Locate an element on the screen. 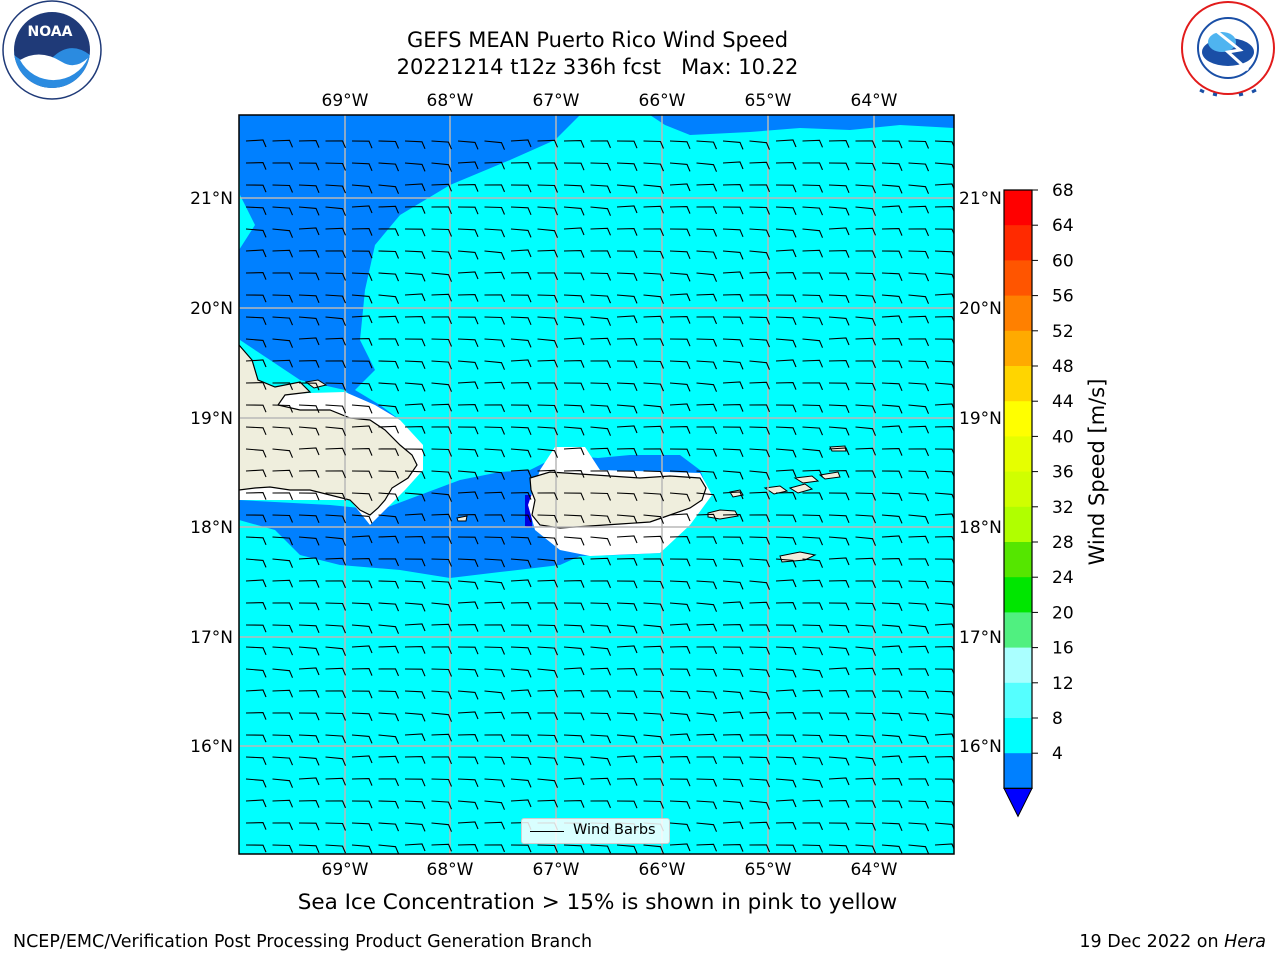 Image resolution: width=1280 pixels, height=960 pixels. colorbar-tick-label: 8 is located at coordinates (1057, 719).